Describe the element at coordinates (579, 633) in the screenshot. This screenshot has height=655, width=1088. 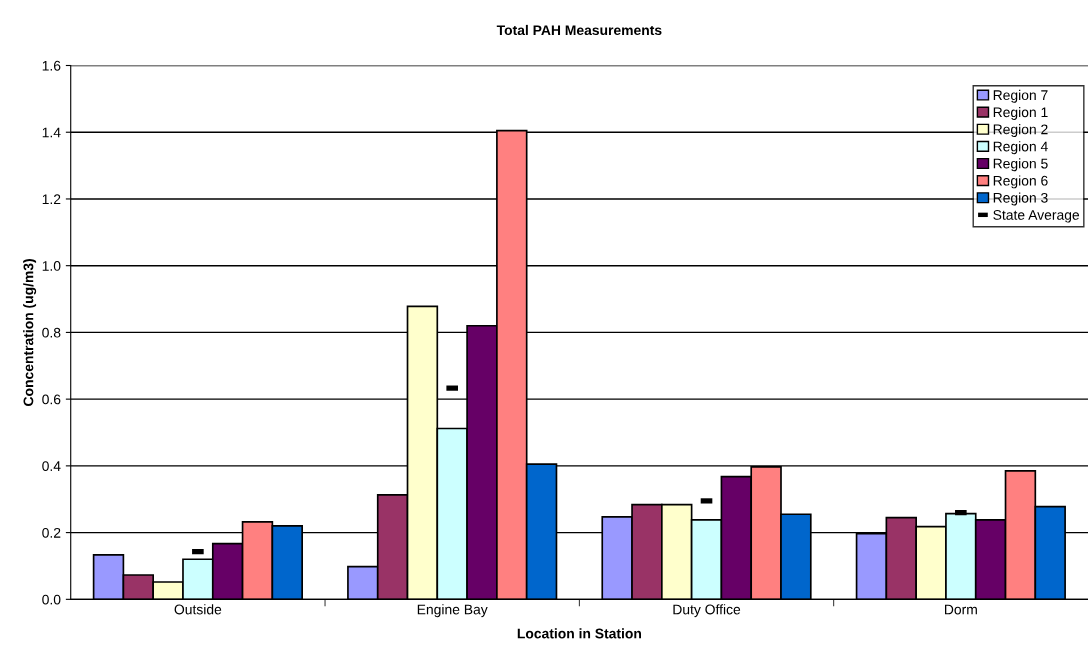
I see `x-axis-title: Location in Station` at that location.